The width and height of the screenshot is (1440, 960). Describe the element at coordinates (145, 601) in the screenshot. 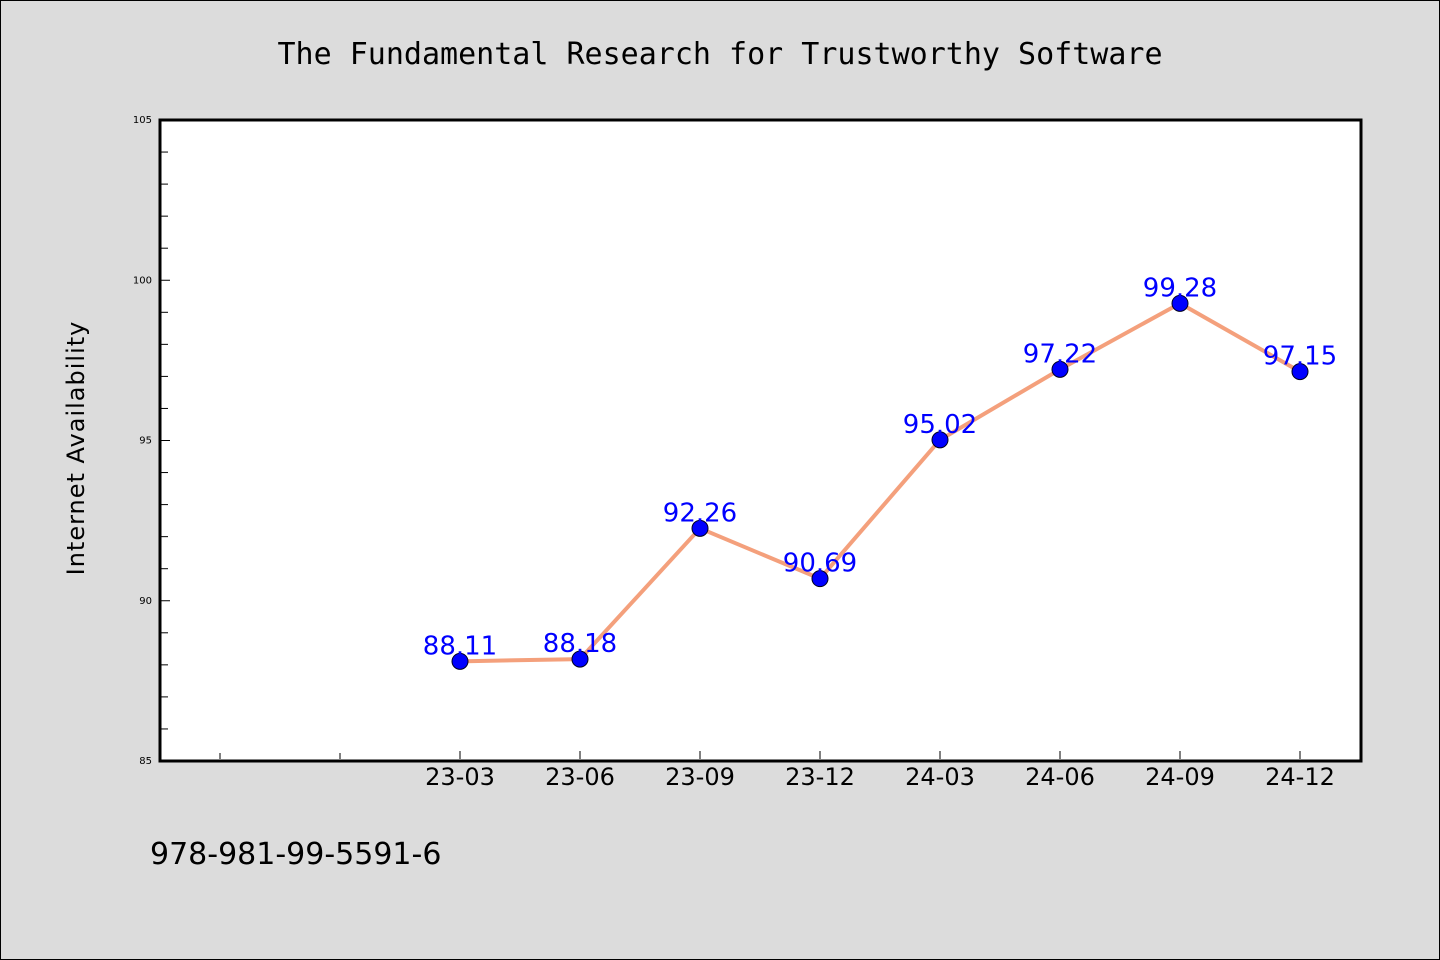

I see `y-tick-label: 90` at that location.